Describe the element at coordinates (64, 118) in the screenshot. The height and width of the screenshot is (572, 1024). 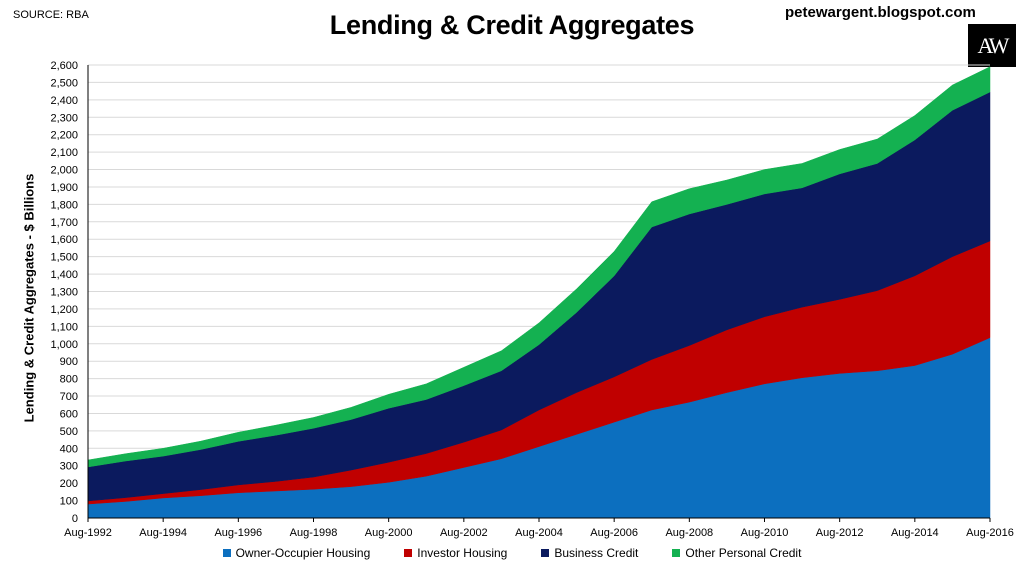
I see `y-tick-label: 2,300` at that location.